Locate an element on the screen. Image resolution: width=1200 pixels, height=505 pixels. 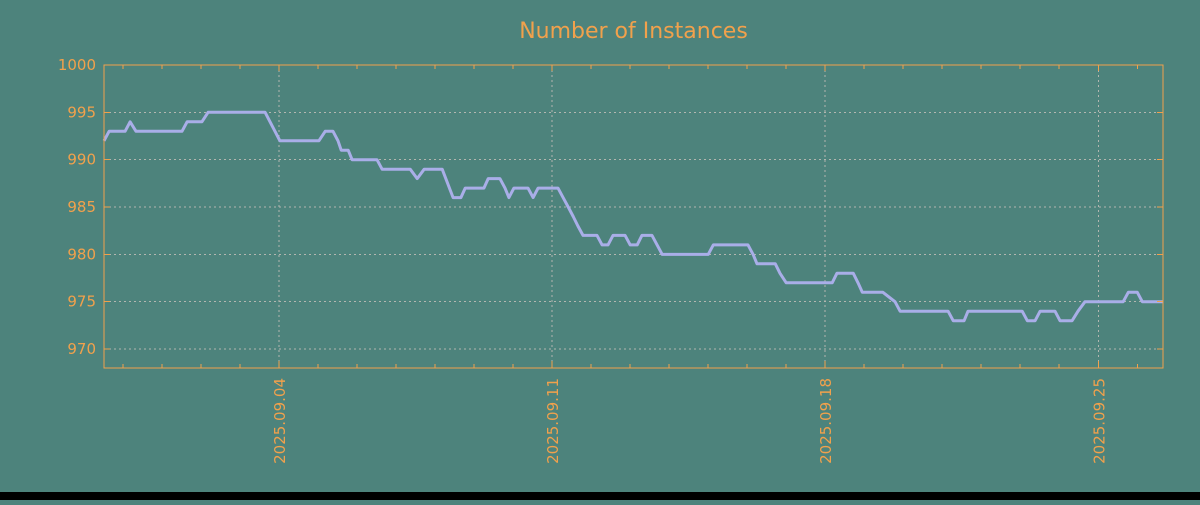
y-tick-label: 970 is located at coordinates (81, 349).